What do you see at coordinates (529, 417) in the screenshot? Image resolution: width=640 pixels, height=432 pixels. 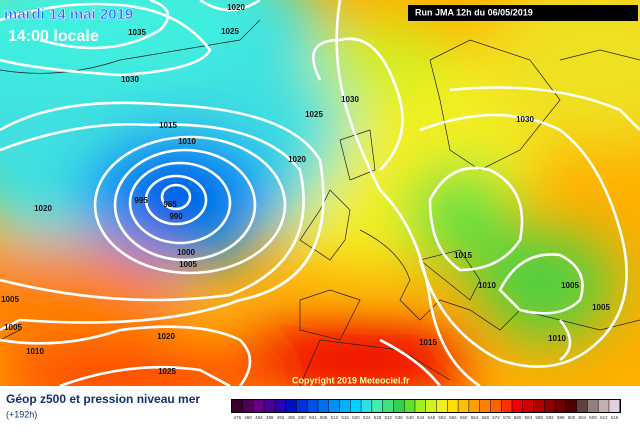 I see `scale-label: 584` at bounding box center [529, 417].